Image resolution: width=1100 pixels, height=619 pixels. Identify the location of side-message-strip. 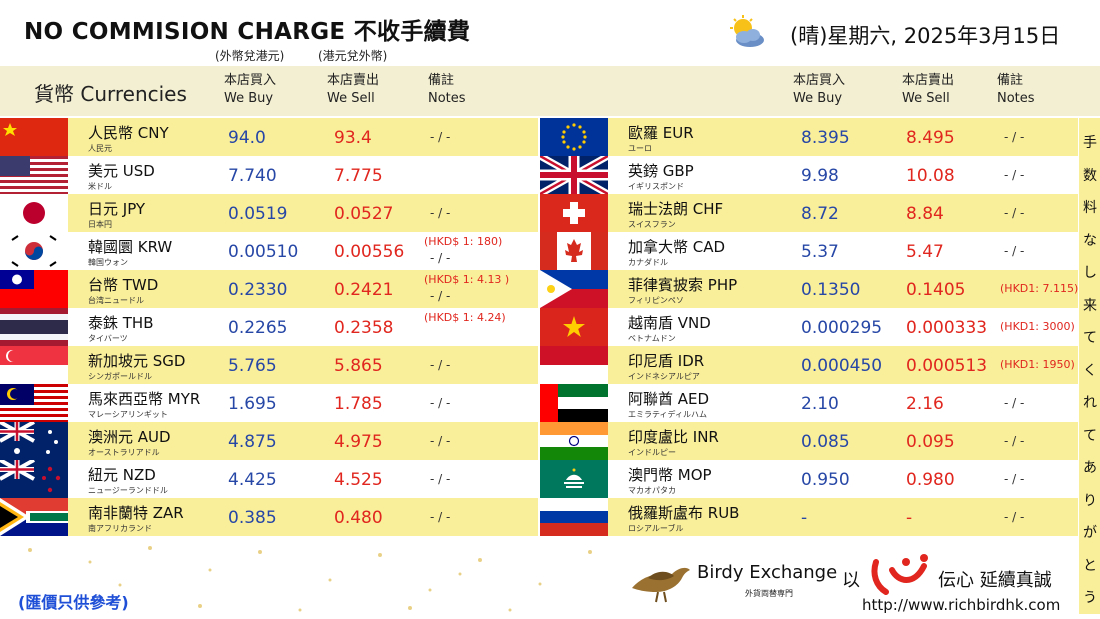
(1089, 366).